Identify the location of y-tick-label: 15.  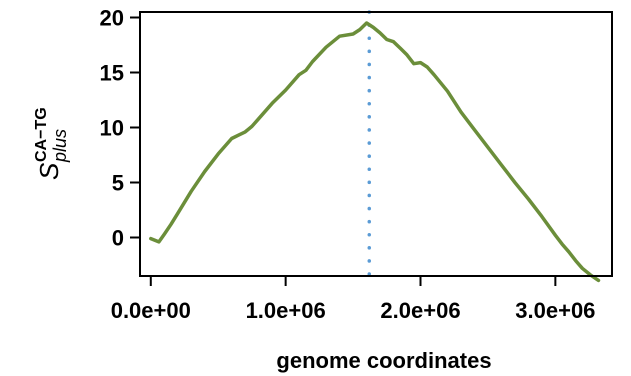
(112, 73).